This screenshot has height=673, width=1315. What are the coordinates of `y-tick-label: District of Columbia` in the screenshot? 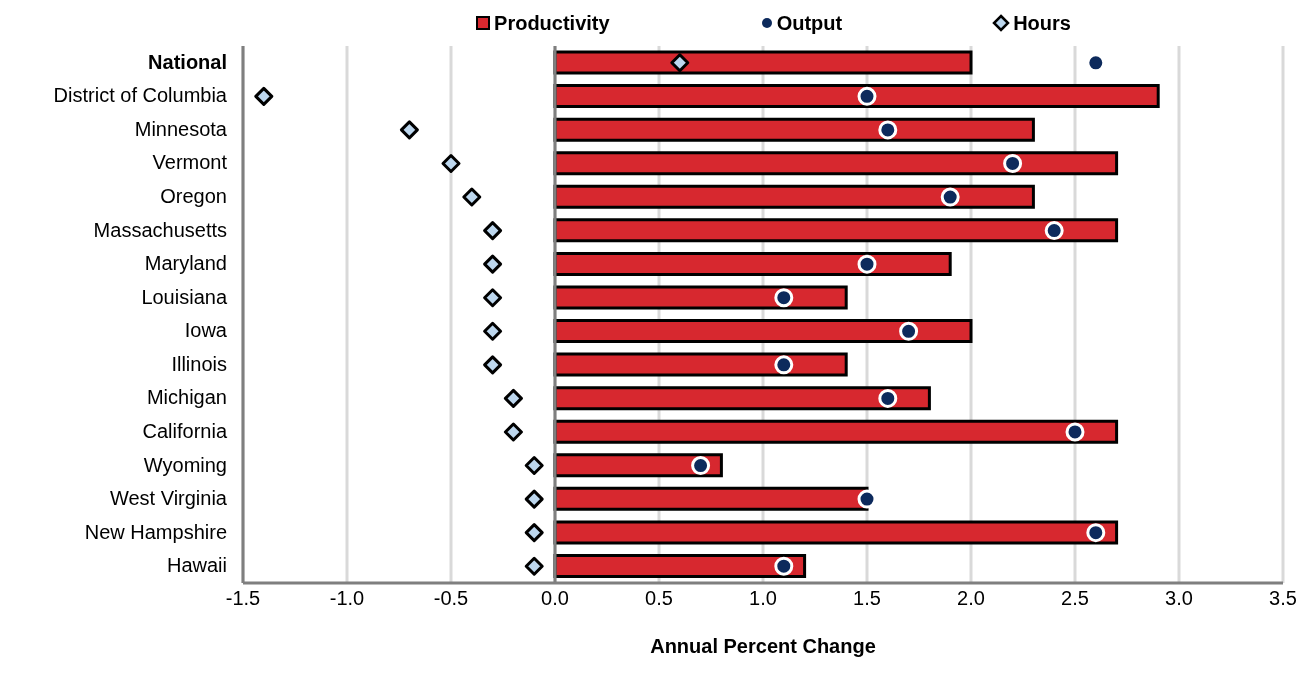 It's located at (140, 95).